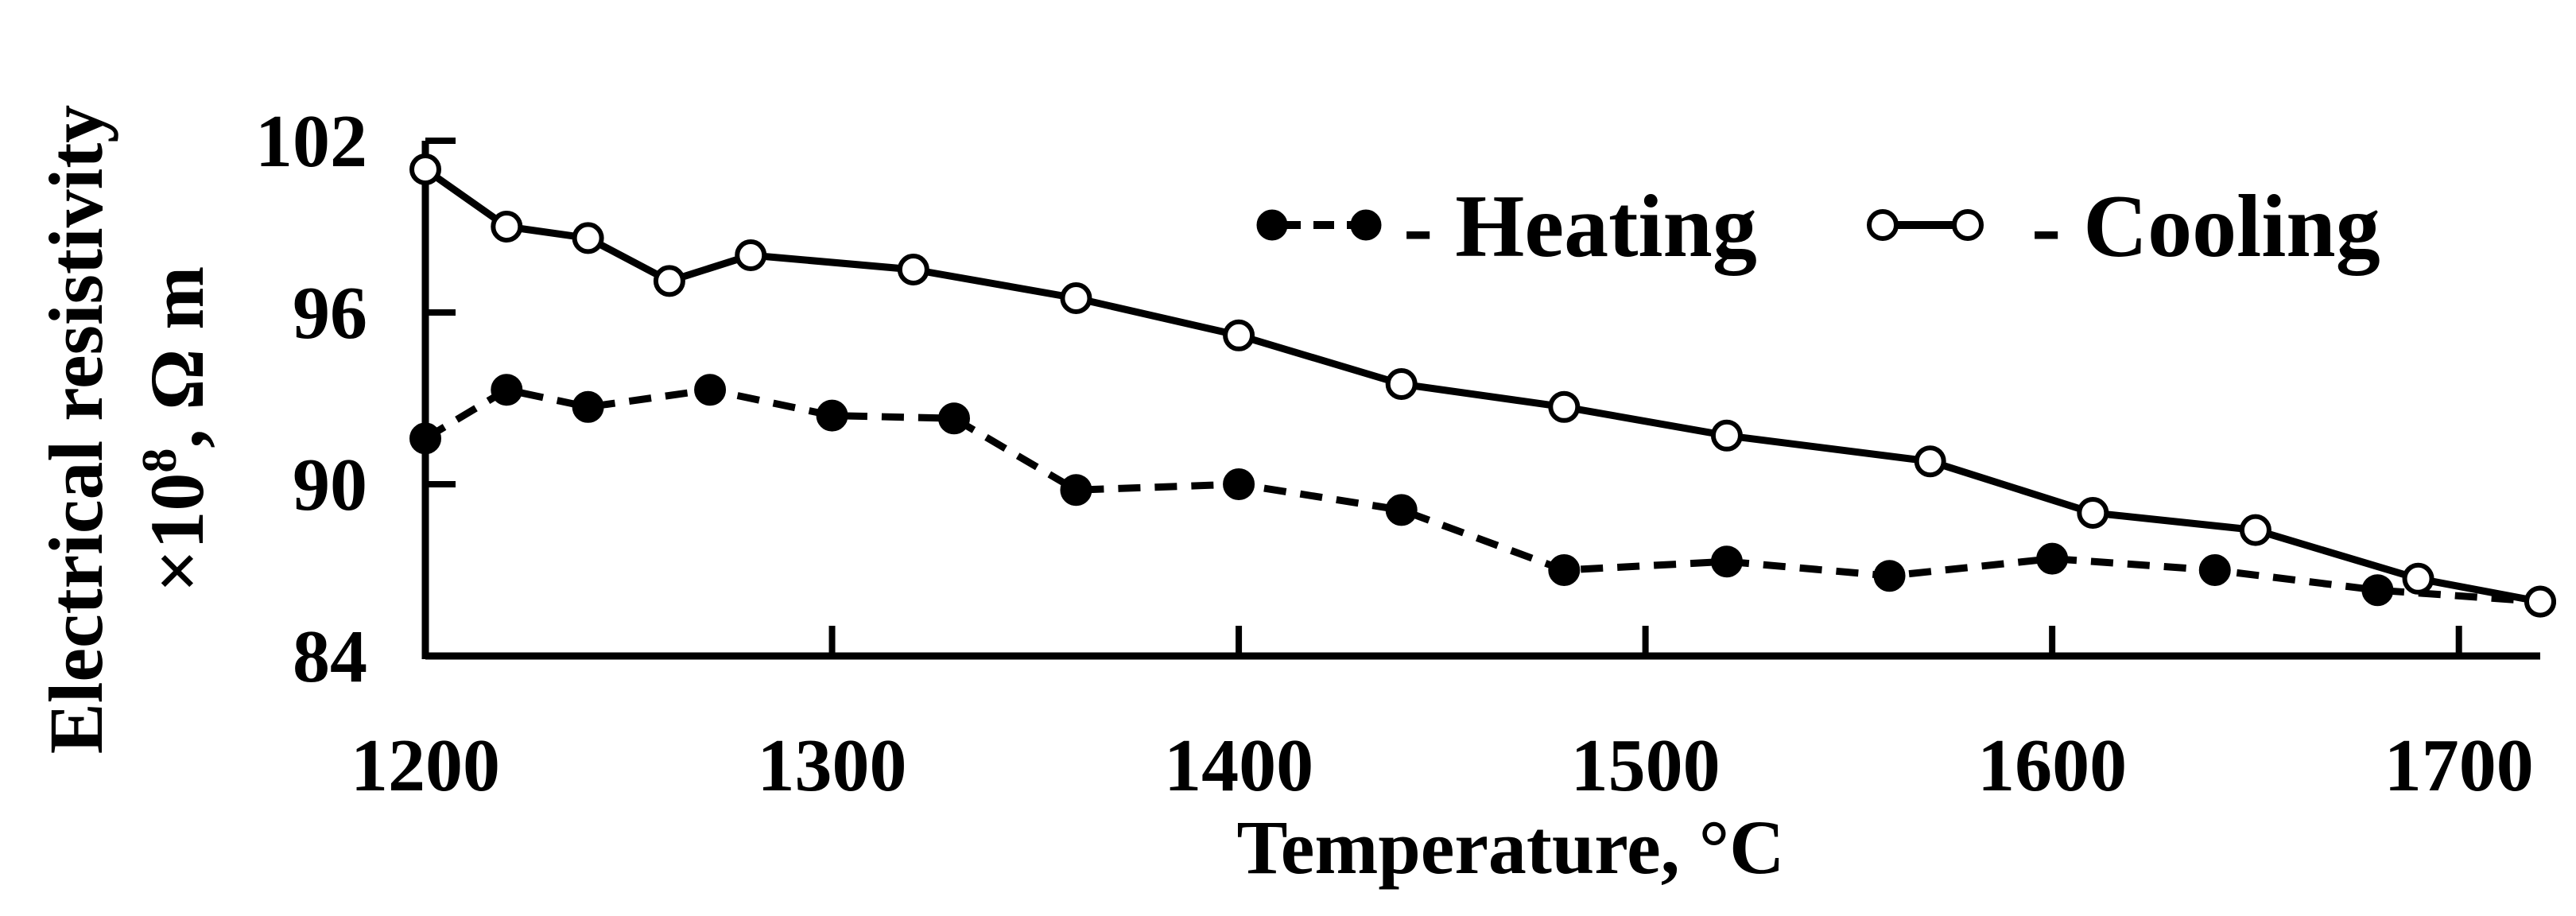  I want to click on y-tick-label-96: 96, so click(330, 313).